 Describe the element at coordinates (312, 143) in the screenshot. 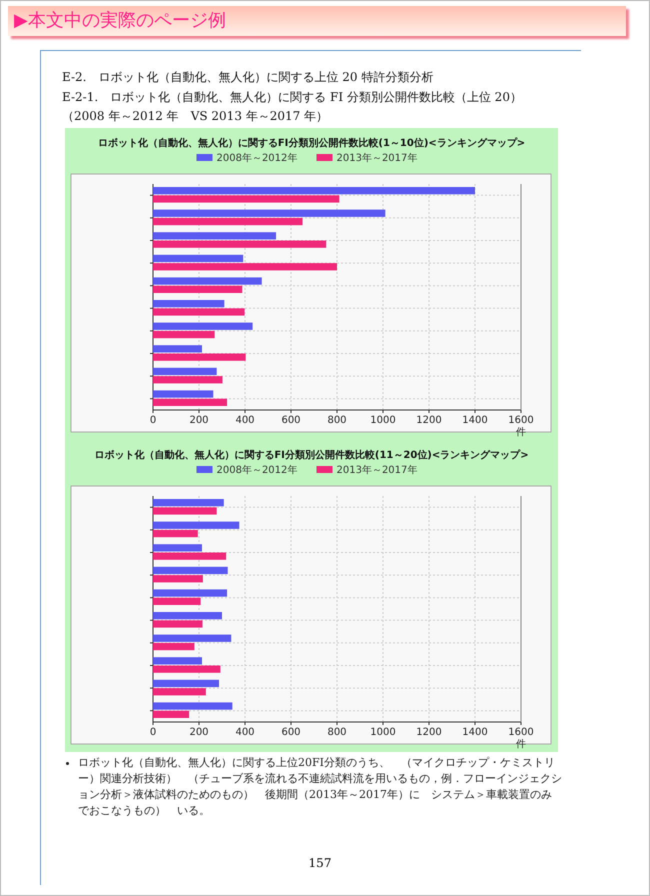

I see `chart-title: ロボット化（自動化、無人化）に関するFI分類別公開件数比較(1～10位)<ランキングマップ>` at that location.